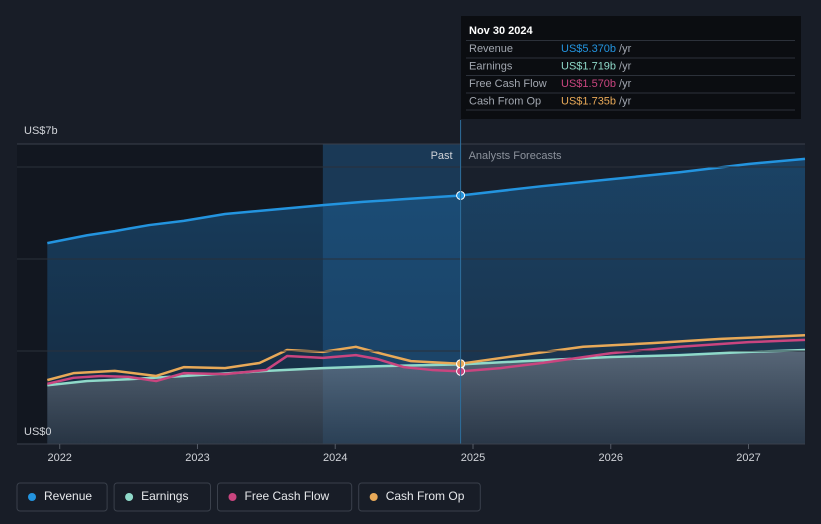  What do you see at coordinates (588, 66) in the screenshot?
I see `tooltip-number: US$1.719b` at bounding box center [588, 66].